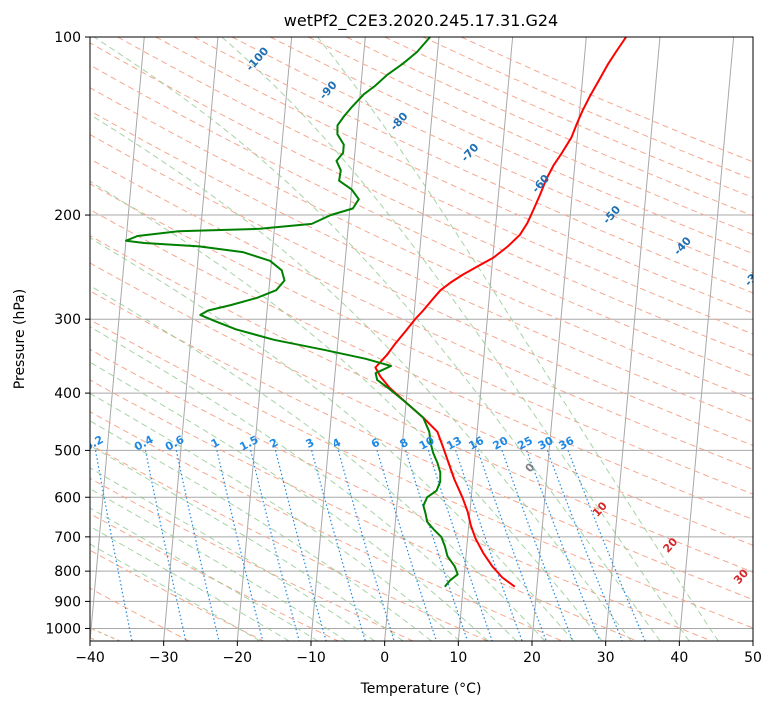  I want to click on mixing-ratio-label: 13, so click(454, 443).